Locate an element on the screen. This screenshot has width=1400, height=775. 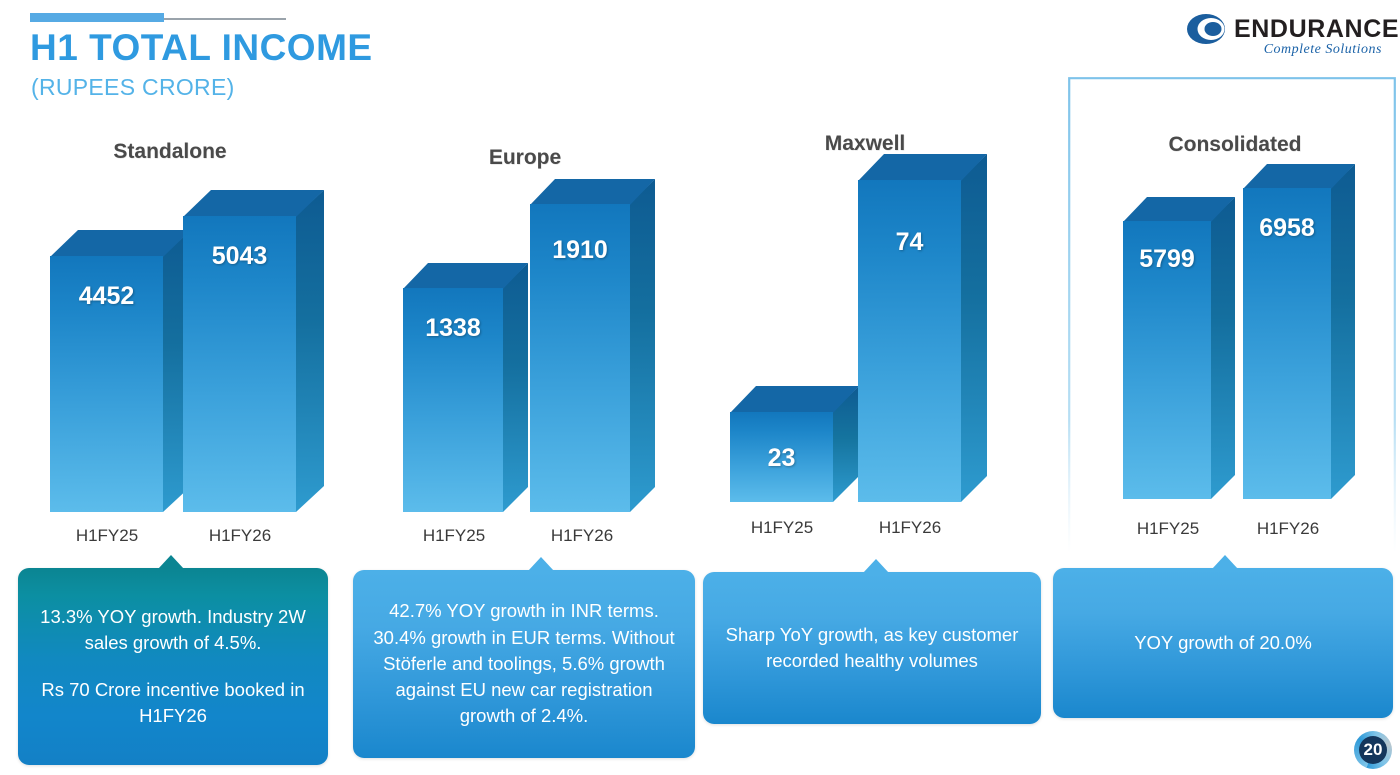
bar-value-label: 23 is located at coordinates (781, 458).